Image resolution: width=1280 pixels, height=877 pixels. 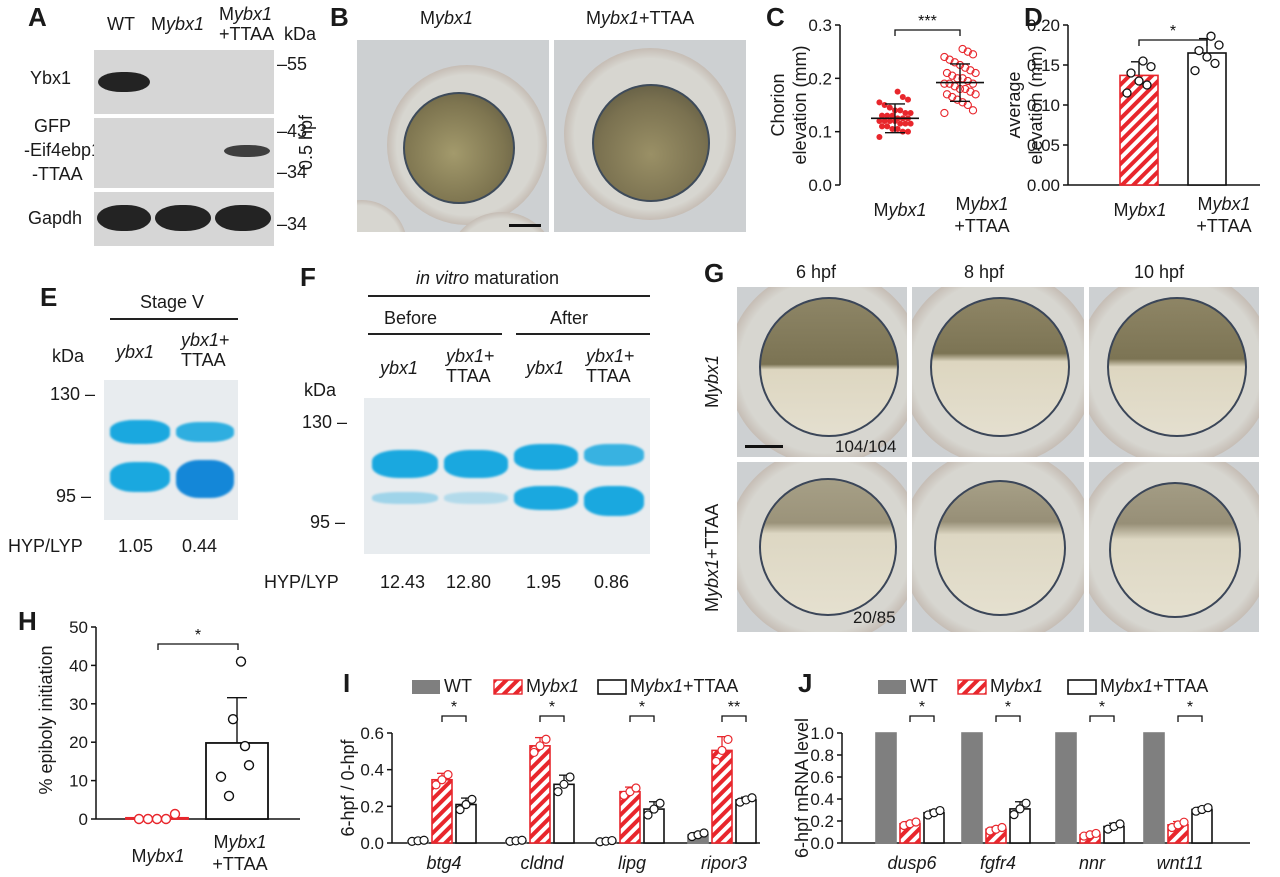 What do you see at coordinates (239, 842) in the screenshot?
I see `h-cat-1-line1: Mybx1` at bounding box center [239, 842].